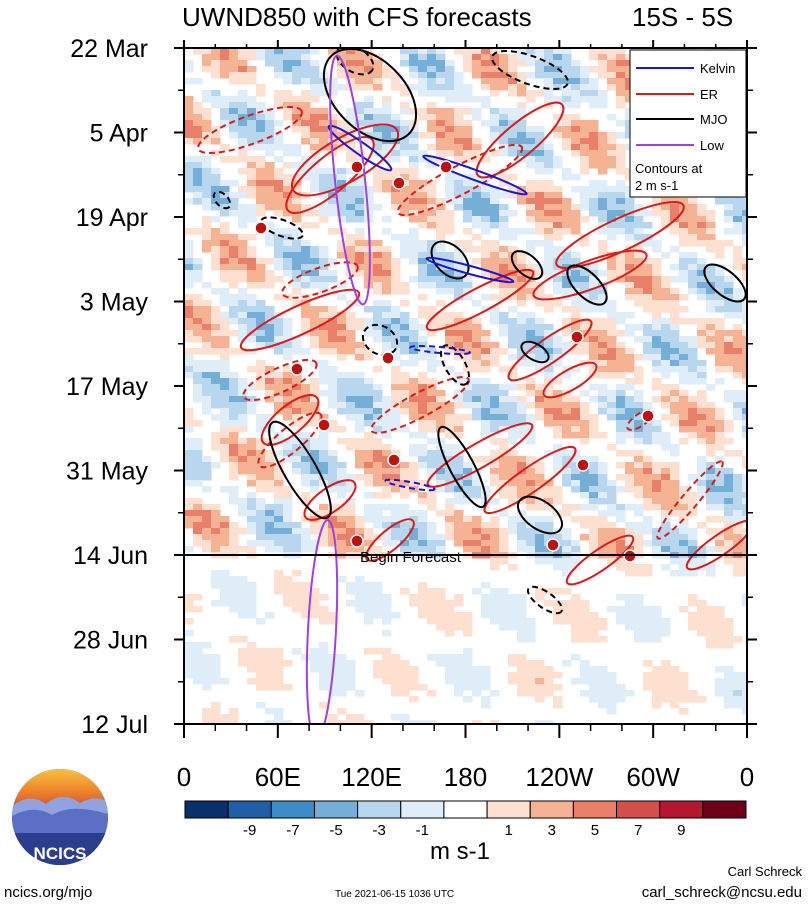 This screenshot has width=809, height=907. I want to click on storm-marker, so click(553, 545).